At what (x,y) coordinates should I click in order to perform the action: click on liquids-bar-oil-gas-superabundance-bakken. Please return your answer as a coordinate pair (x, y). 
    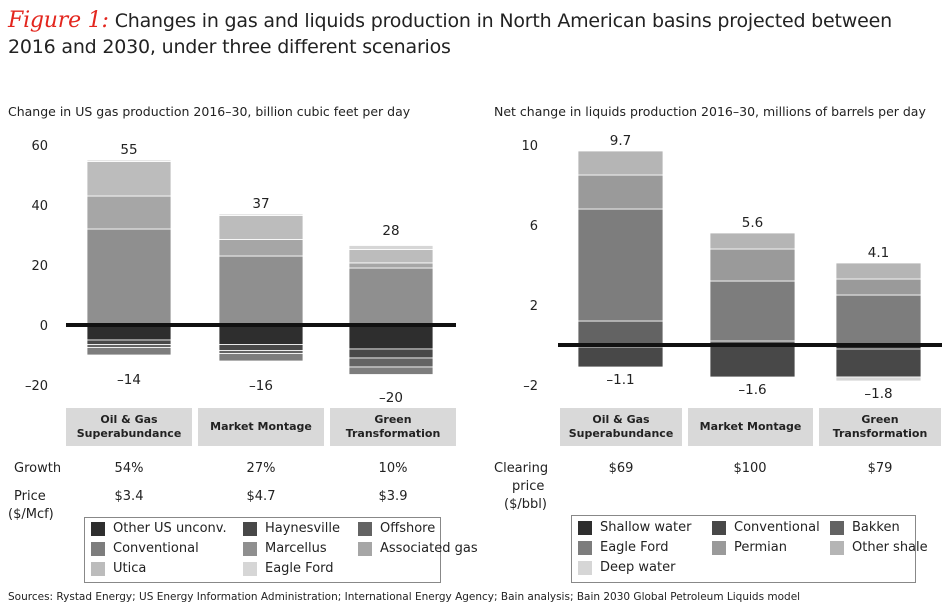
    Looking at the image, I should click on (620, 333).